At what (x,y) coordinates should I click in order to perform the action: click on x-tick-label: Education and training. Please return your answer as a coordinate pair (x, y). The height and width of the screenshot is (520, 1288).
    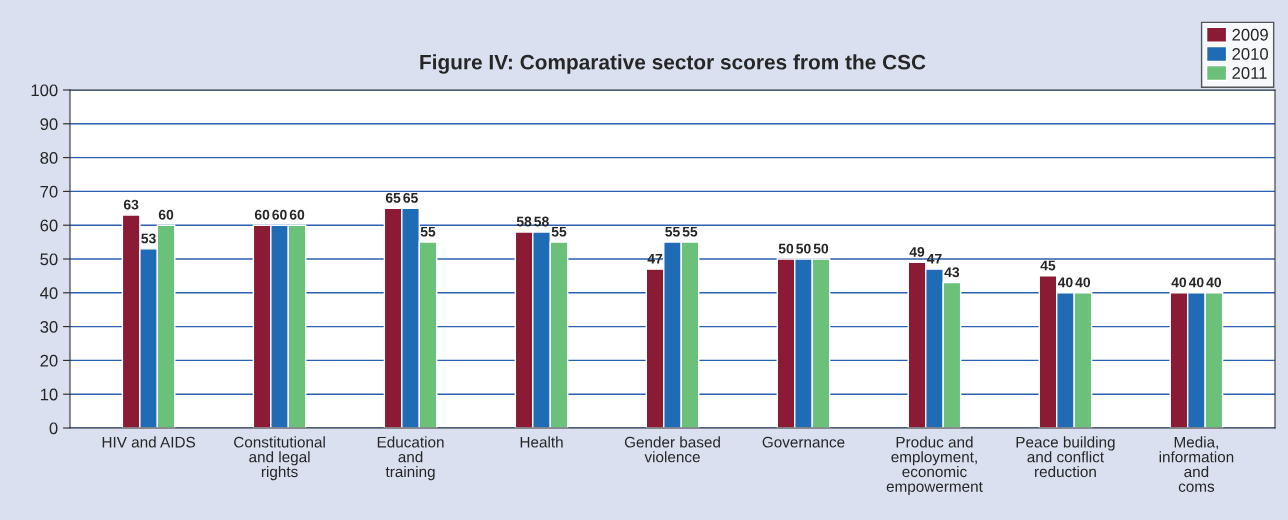
    Looking at the image, I should click on (410, 458).